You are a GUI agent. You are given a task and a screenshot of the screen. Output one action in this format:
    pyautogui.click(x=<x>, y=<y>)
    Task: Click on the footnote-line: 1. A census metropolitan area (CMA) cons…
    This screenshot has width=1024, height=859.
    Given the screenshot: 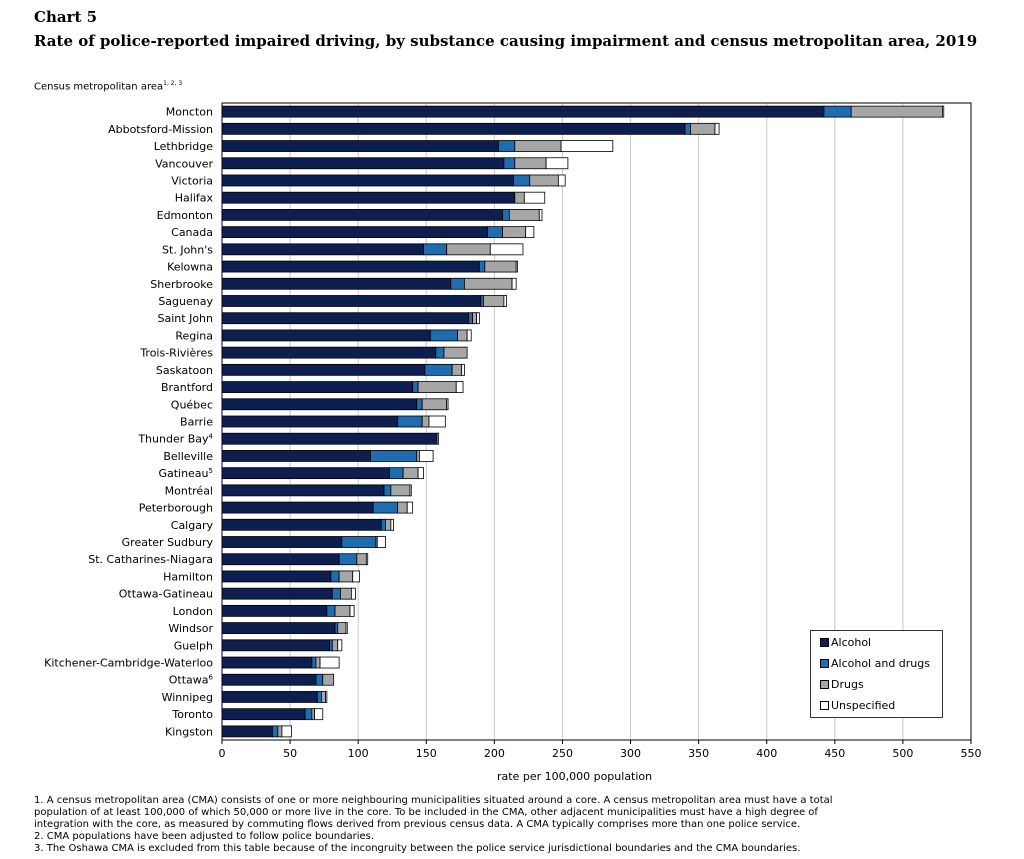 What is the action you would take?
    pyautogui.click(x=433, y=800)
    